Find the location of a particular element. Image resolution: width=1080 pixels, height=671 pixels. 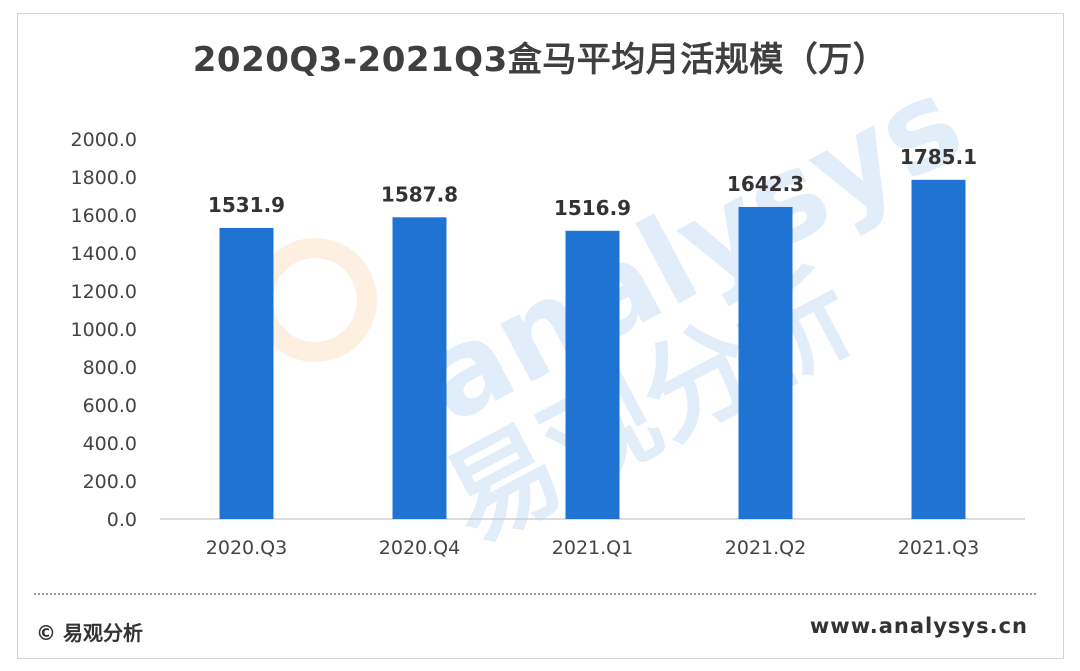

data-label: 1531.9 is located at coordinates (246, 205).